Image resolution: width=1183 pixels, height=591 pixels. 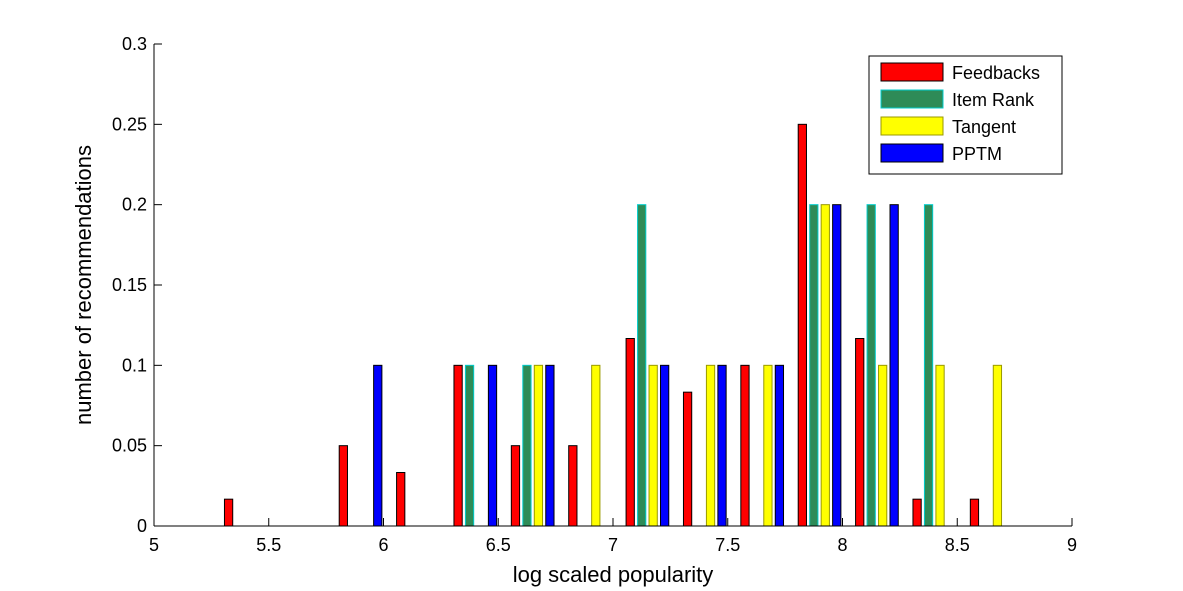 I want to click on x-tick-label: 6.5, so click(x=498, y=545).